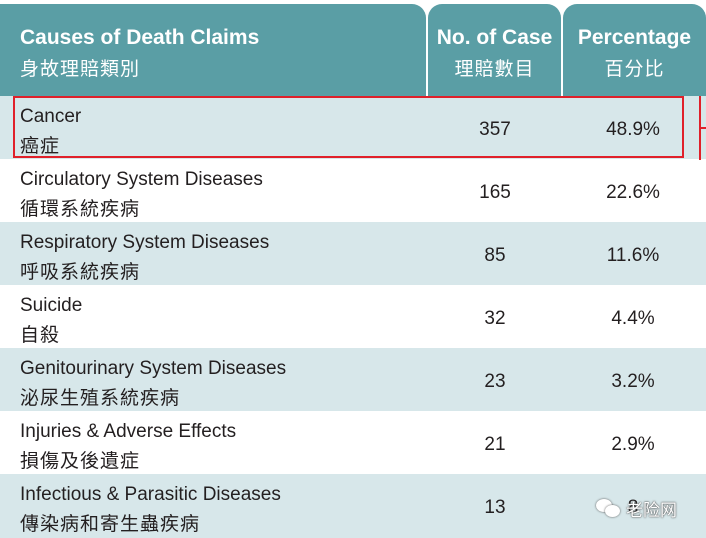  Describe the element at coordinates (633, 381) in the screenshot. I see `percentage: 3.2%` at that location.